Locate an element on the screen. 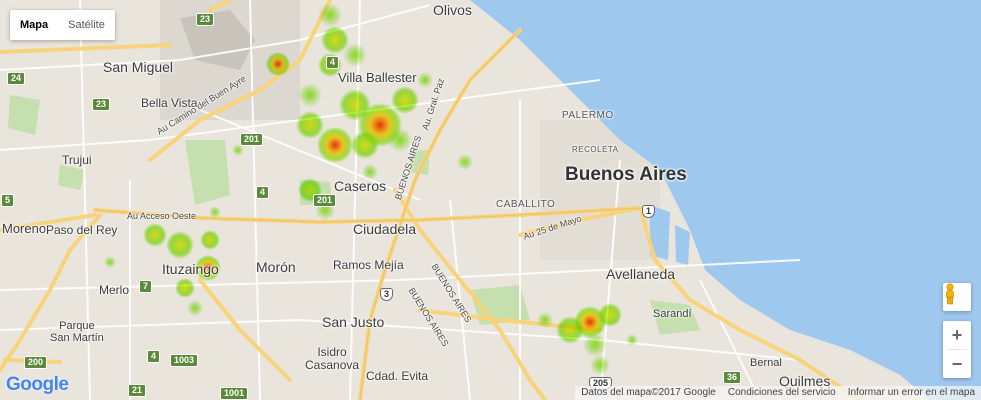 The width and height of the screenshot is (981, 400). place-sarandi: Sarandí is located at coordinates (672, 314).